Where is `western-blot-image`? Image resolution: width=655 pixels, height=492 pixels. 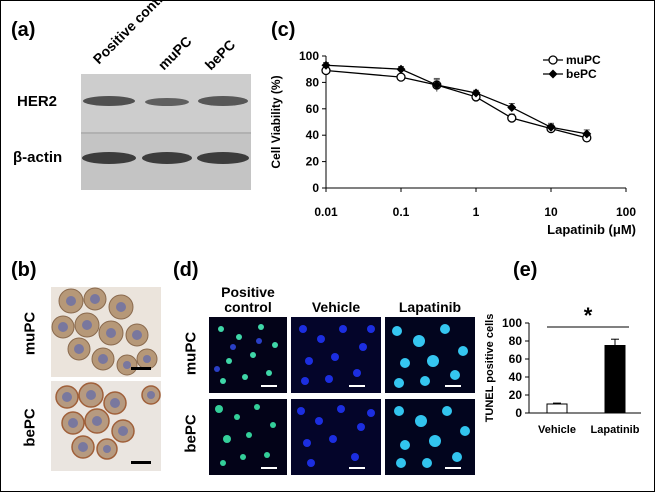
western-blot-image is located at coordinates (166, 132).